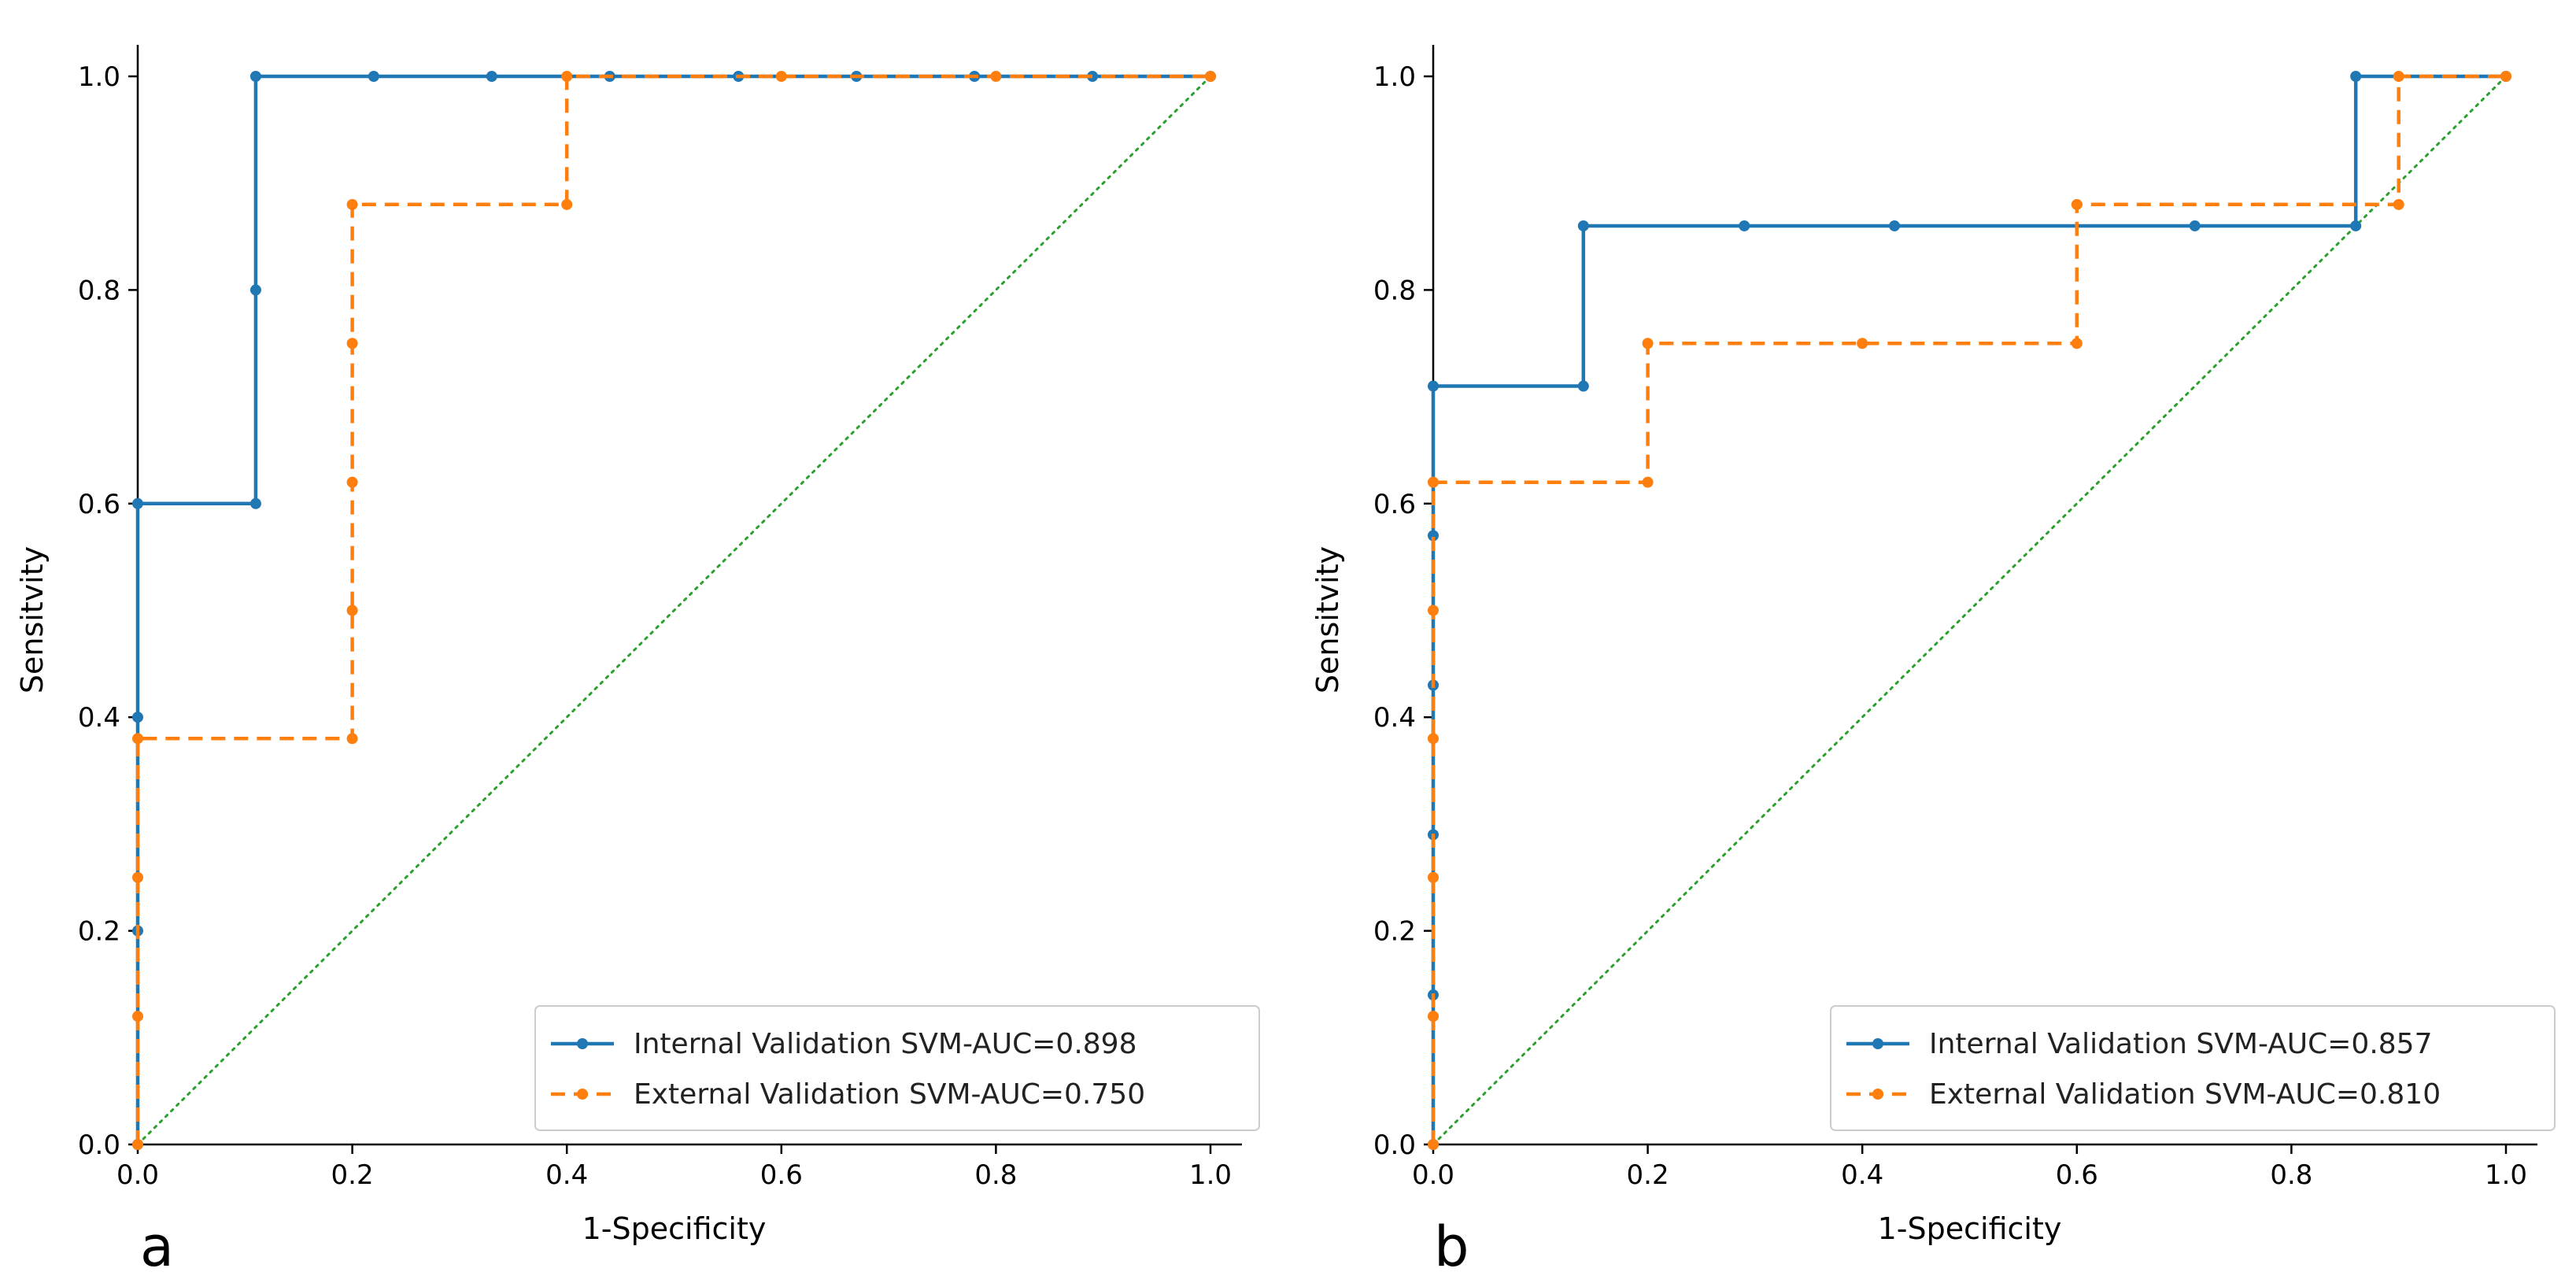  What do you see at coordinates (157, 1247) in the screenshot?
I see `panel-label: a` at bounding box center [157, 1247].